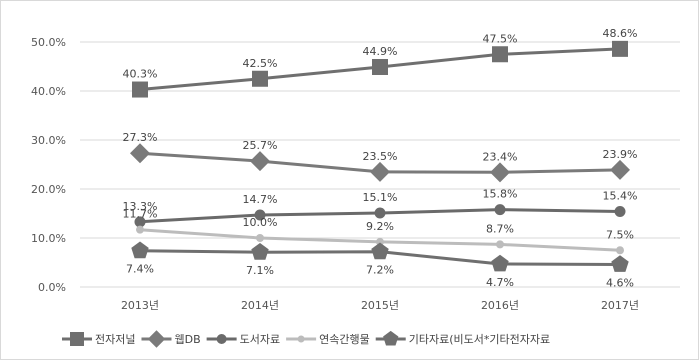 The image size is (699, 360). I want to click on legend-label: 전자저널, so click(115, 339).